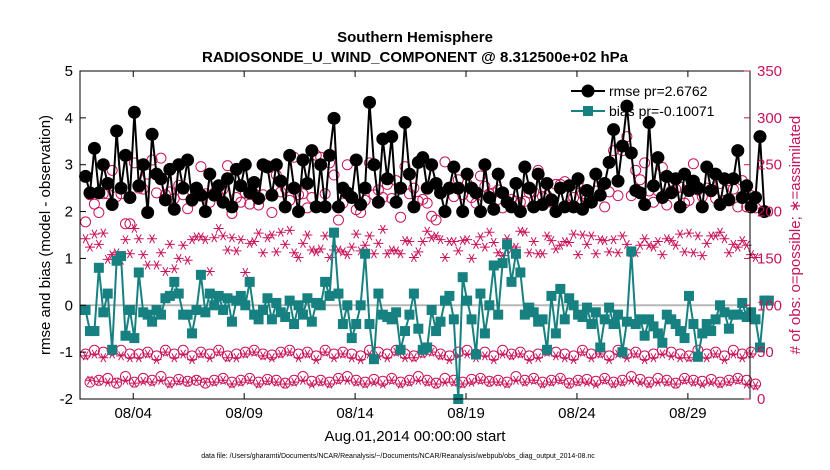 The height and width of the screenshot is (470, 830). I want to click on y-tick-label: 3, so click(69, 165).